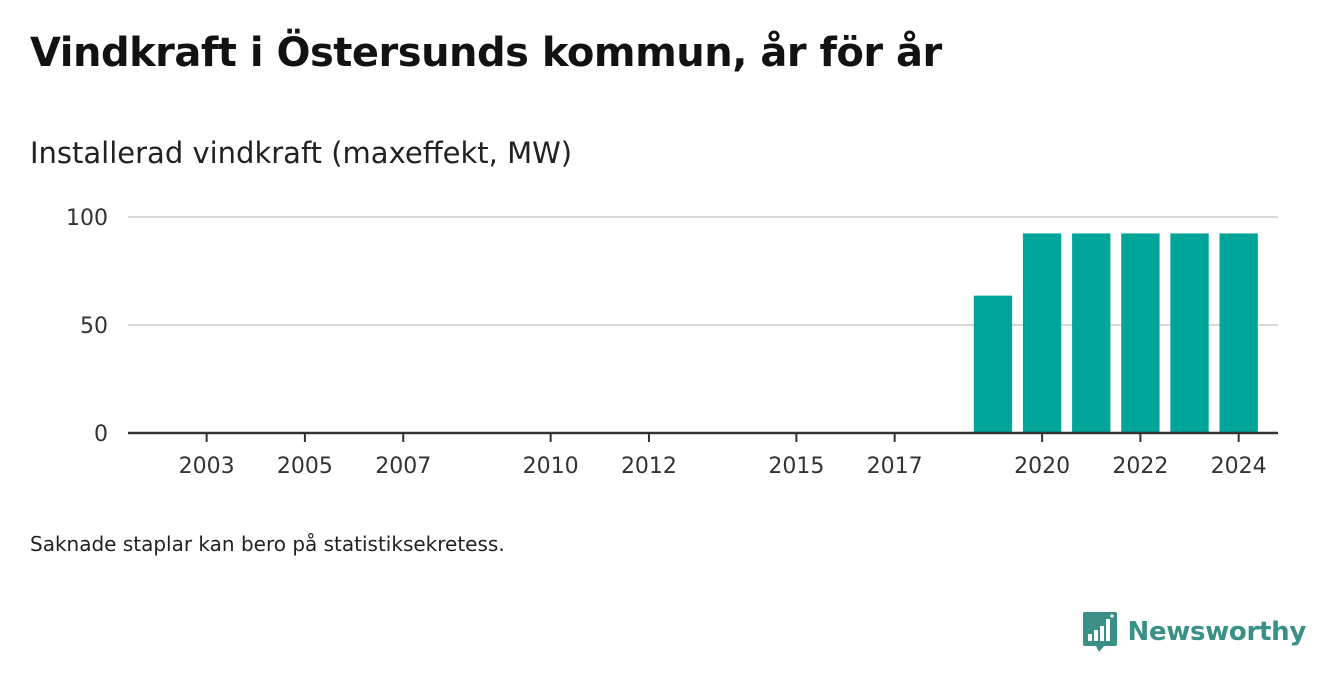 Image resolution: width=1340 pixels, height=685 pixels. Describe the element at coordinates (301, 153) in the screenshot. I see `chart-subtitle: Installerad vindkraft (maxeffekt, MW)` at that location.